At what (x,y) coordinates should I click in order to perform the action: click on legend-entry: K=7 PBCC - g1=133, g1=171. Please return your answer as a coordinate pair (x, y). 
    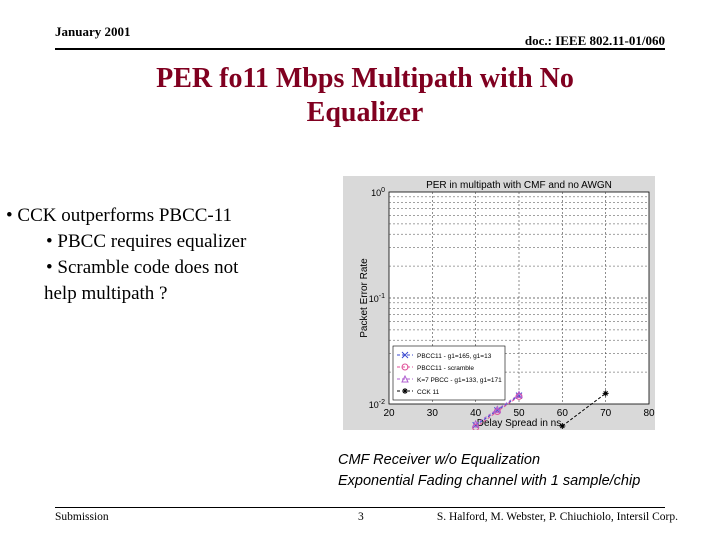
    Looking at the image, I should click on (459, 380).